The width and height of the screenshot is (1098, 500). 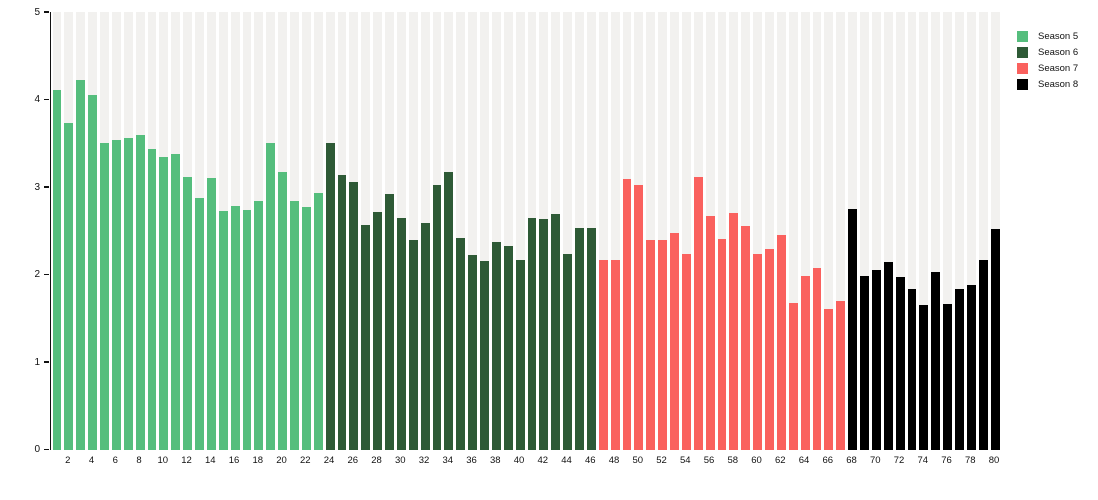 I want to click on x-axis-tick-label: 68, so click(x=851, y=460).